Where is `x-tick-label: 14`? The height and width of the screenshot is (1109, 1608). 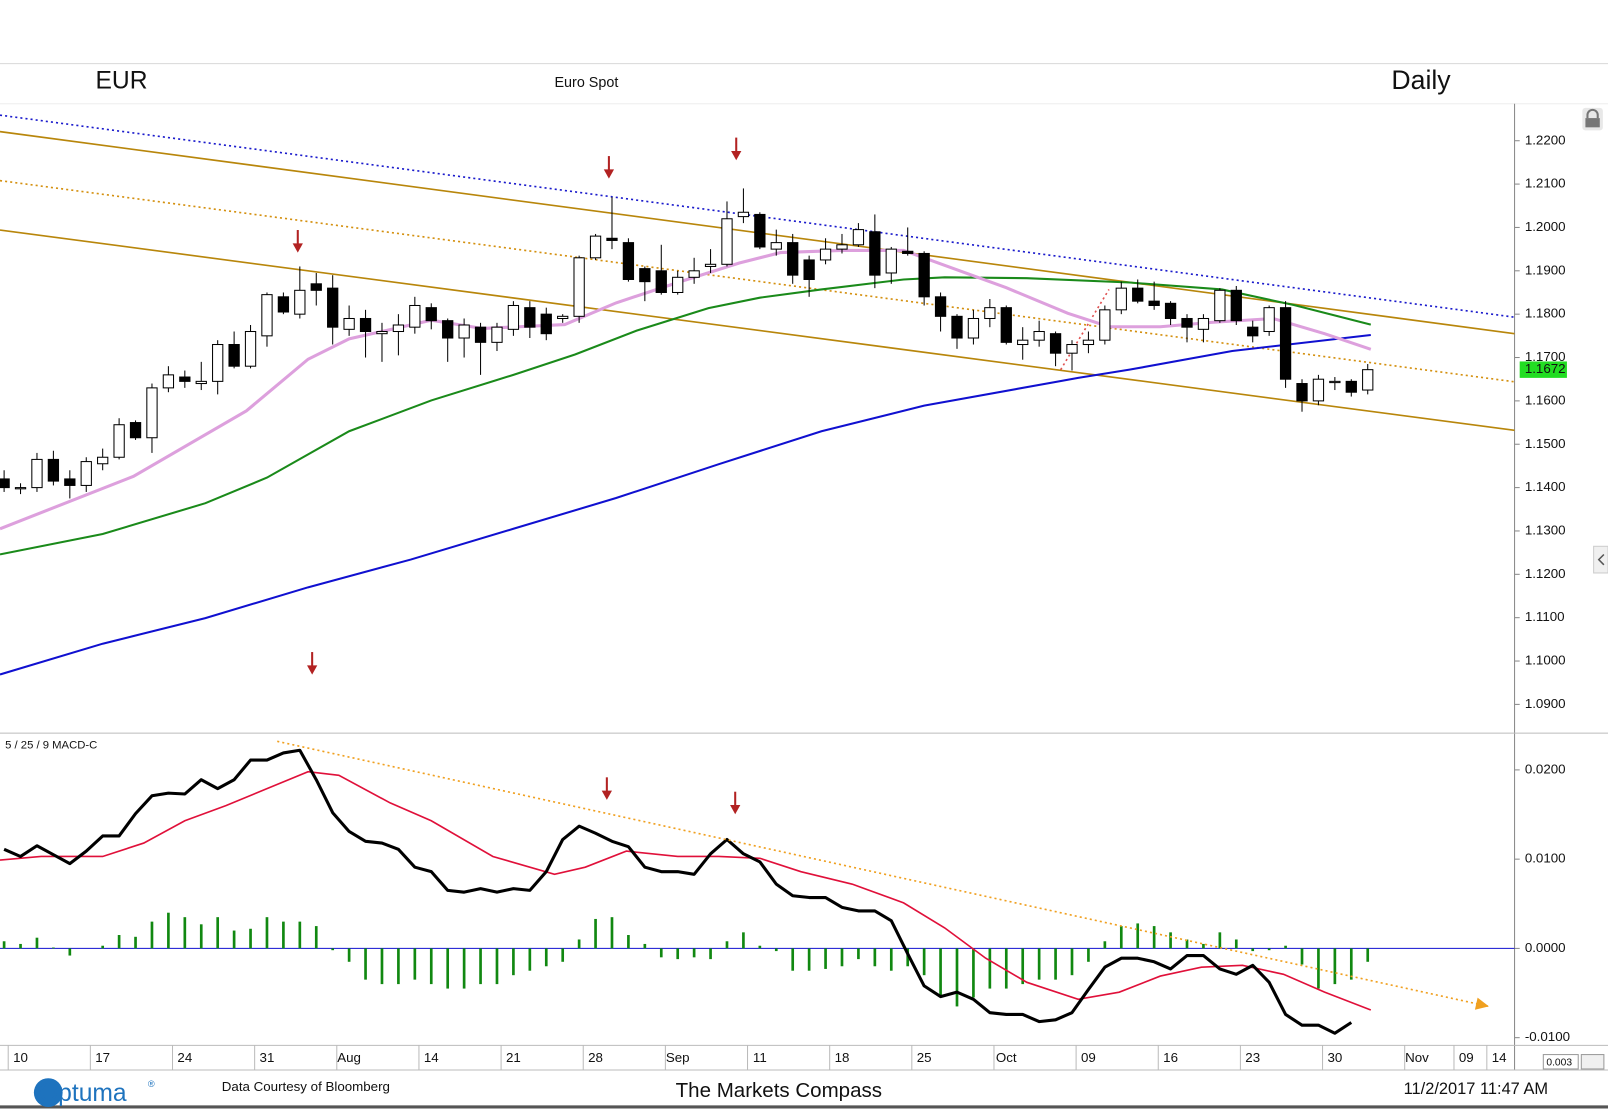
x-tick-label: 14 is located at coordinates (431, 1057).